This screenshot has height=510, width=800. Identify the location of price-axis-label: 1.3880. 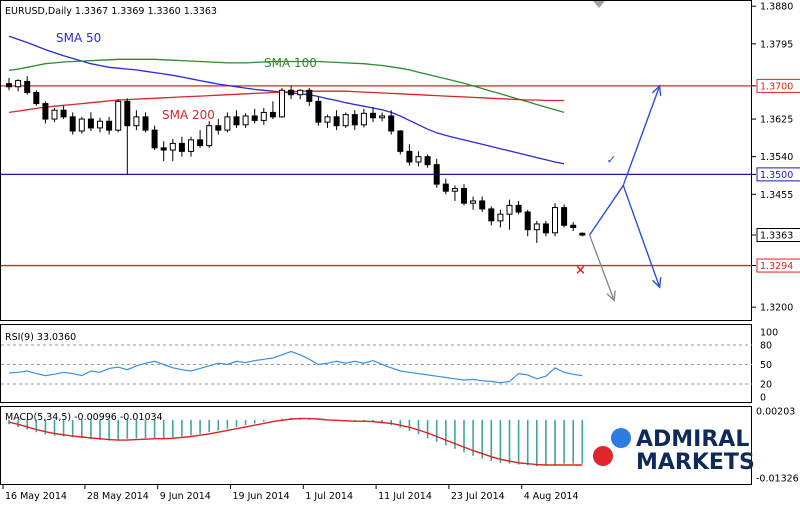
(776, 7).